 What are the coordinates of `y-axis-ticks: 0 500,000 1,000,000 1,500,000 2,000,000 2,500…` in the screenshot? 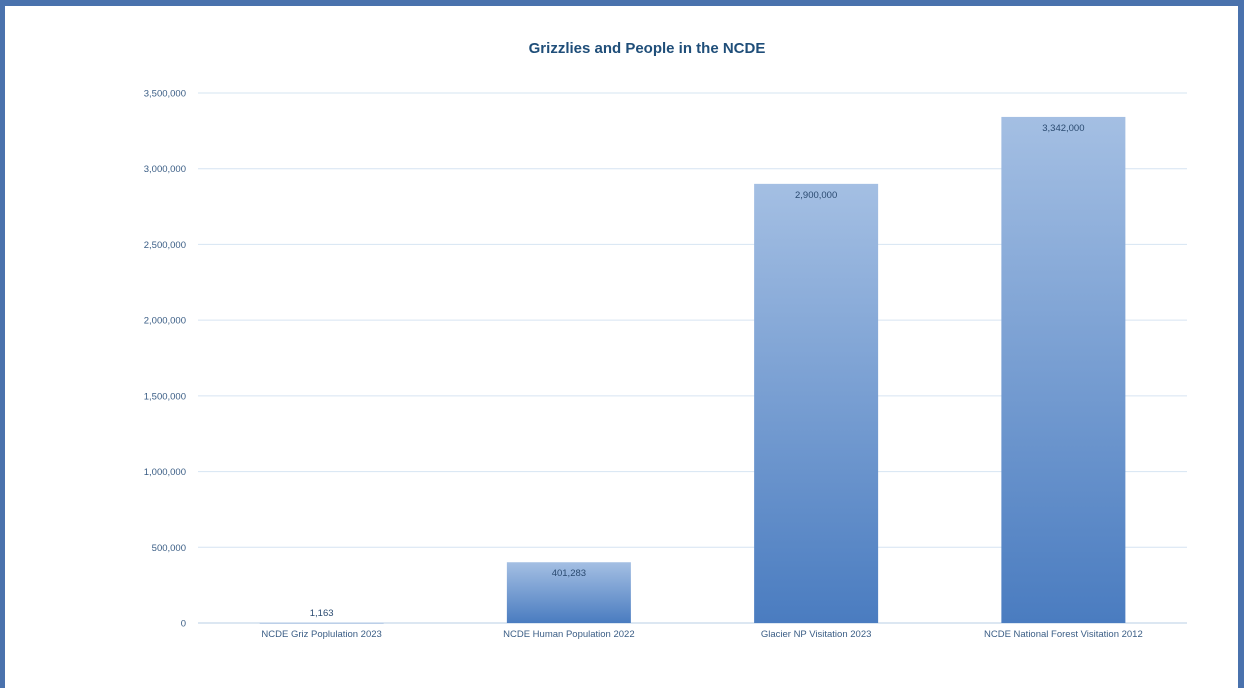 It's located at (165, 359).